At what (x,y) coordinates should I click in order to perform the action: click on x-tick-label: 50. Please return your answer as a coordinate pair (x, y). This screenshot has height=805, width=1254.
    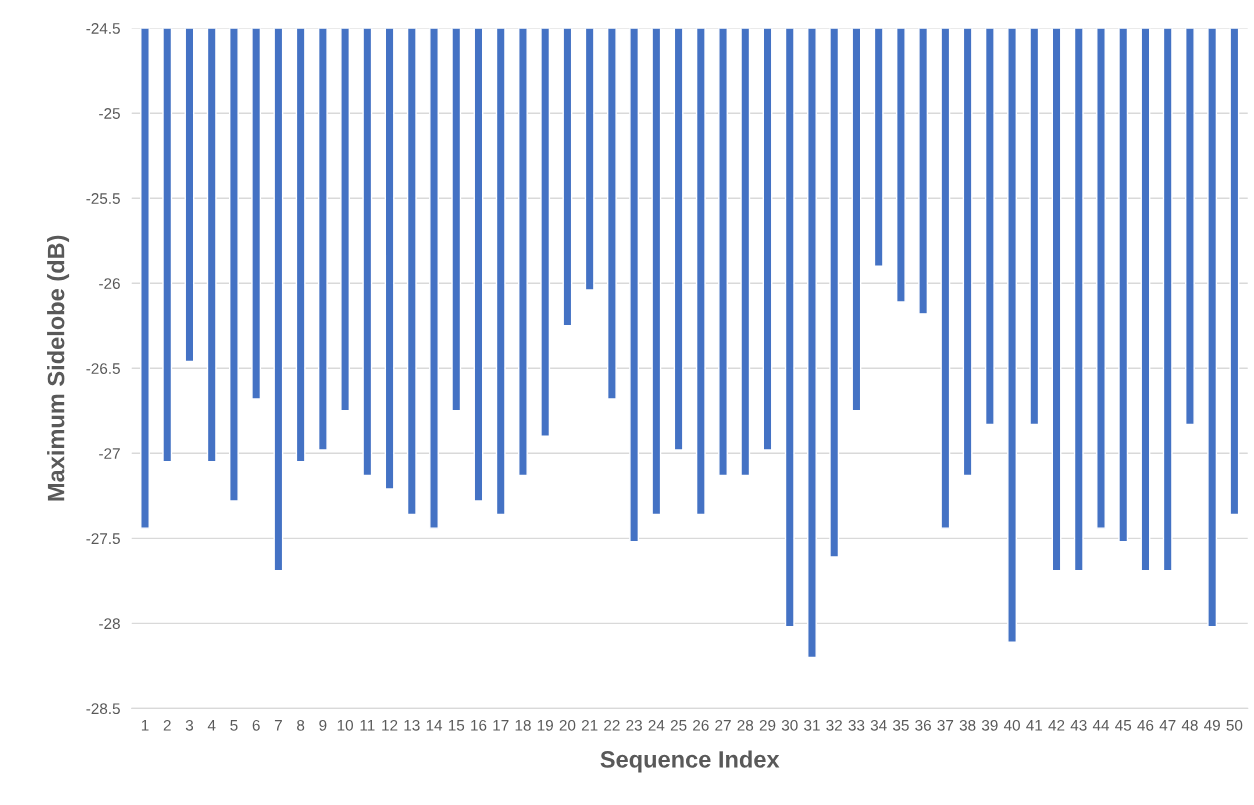
    Looking at the image, I should click on (1234, 725).